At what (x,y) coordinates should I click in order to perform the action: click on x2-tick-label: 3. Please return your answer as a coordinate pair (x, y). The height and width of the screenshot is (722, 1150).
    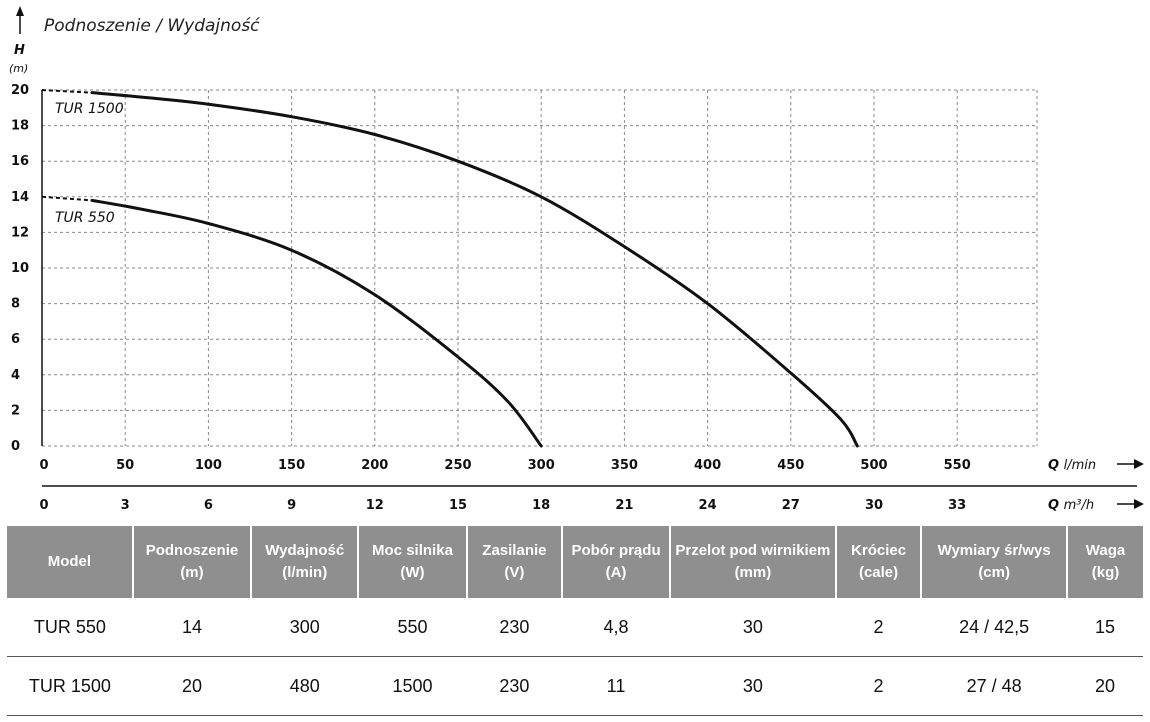
    Looking at the image, I should click on (125, 505).